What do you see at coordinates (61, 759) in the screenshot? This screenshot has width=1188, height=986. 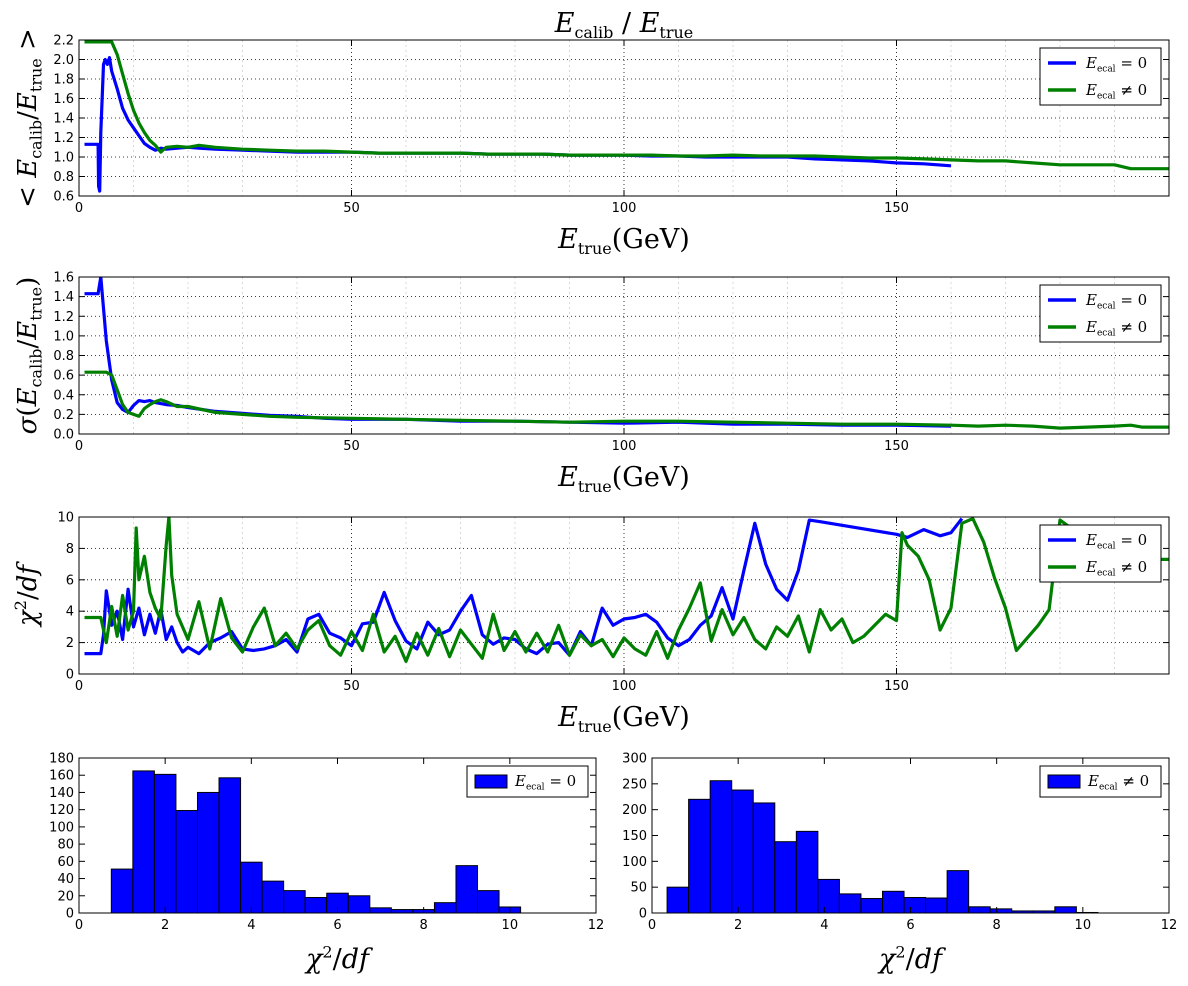 I see `y-tick-label: 180` at bounding box center [61, 759].